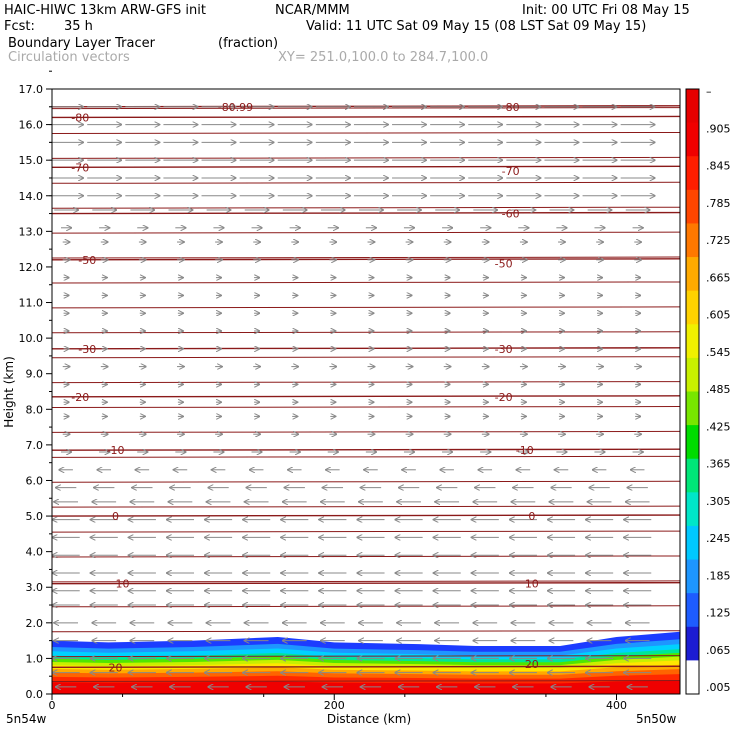  I want to click on y-tick-label: 6.0, so click(35, 480).